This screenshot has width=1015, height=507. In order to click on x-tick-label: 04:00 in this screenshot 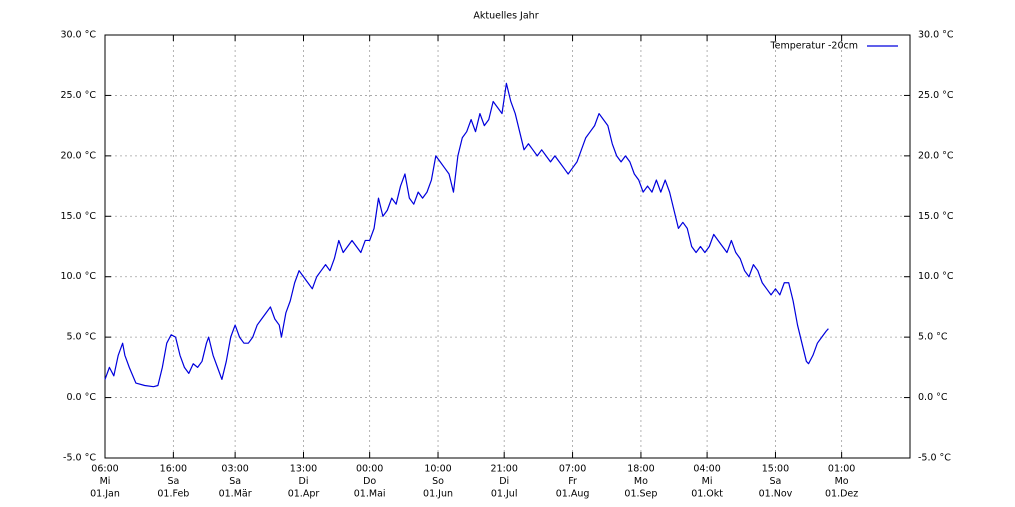, I will do `click(706, 469)`.